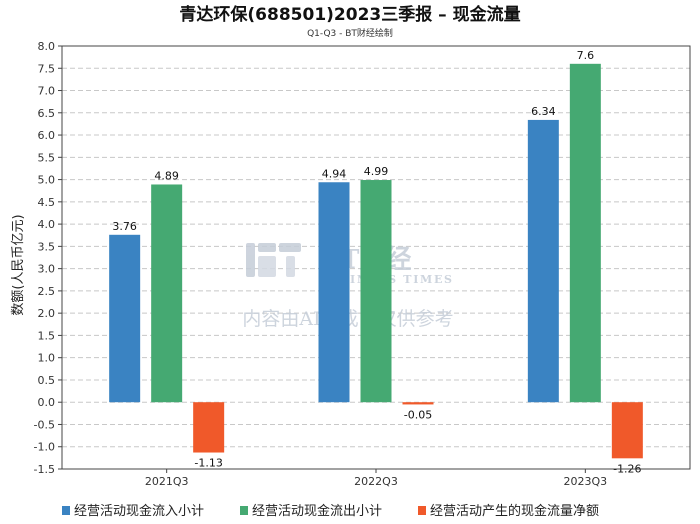 The height and width of the screenshot is (524, 700). I want to click on x-tick-label: 2023Q3, so click(586, 481).